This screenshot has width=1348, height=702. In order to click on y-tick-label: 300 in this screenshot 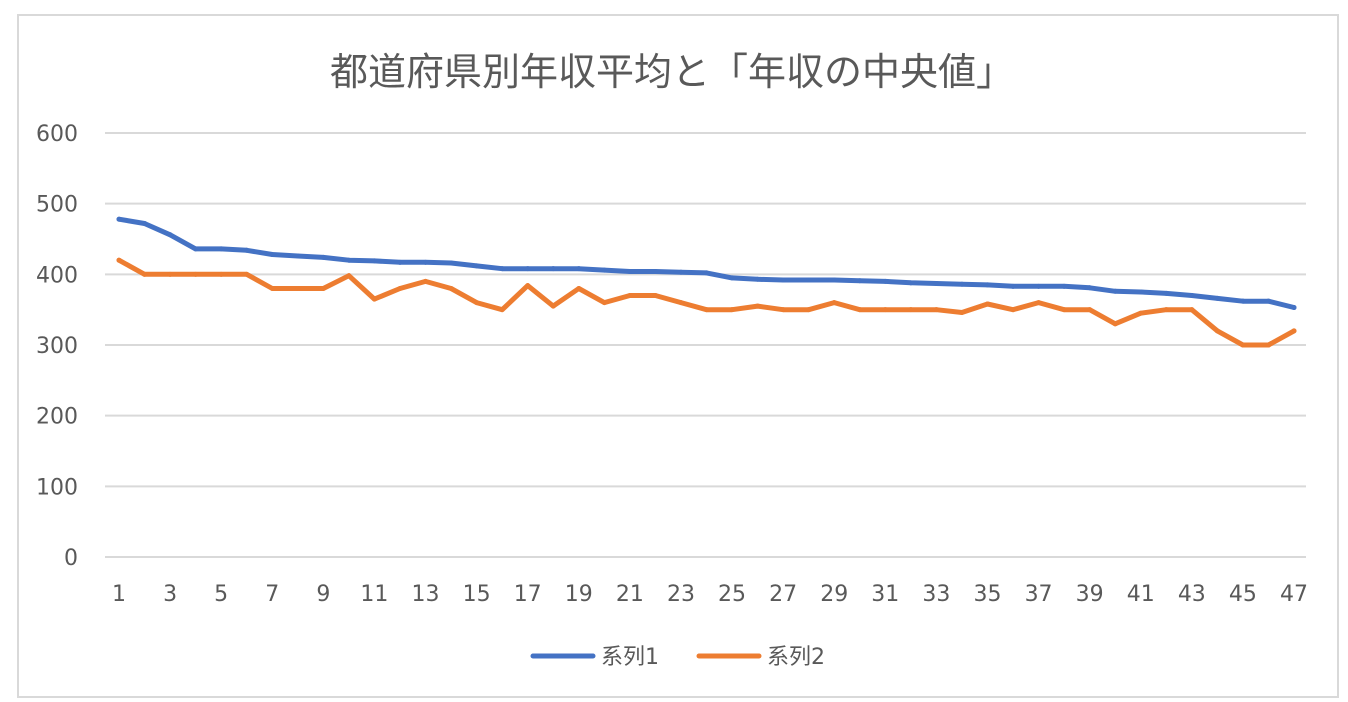, I will do `click(57, 346)`.